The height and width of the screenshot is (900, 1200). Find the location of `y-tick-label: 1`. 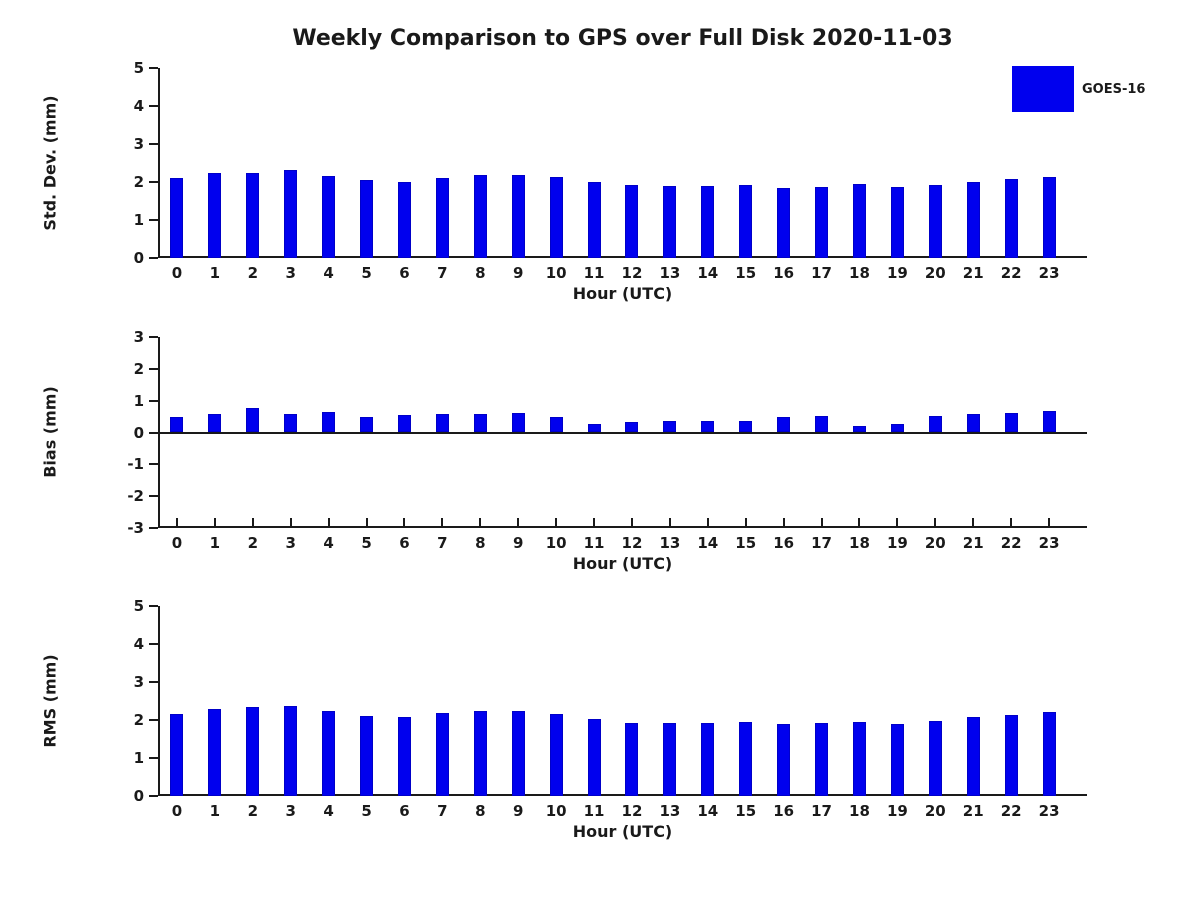

y-tick-label: 1 is located at coordinates (138, 758).